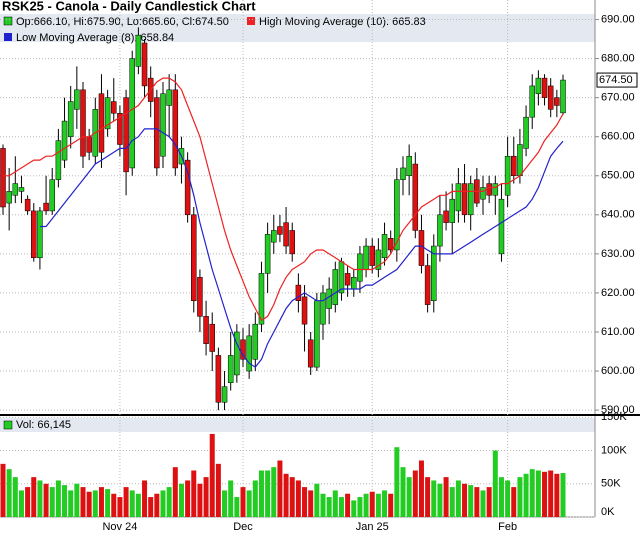 This screenshot has height=536, width=640. Describe the element at coordinates (614, 417) in the screenshot. I see `y-tick-label: 150K` at that location.